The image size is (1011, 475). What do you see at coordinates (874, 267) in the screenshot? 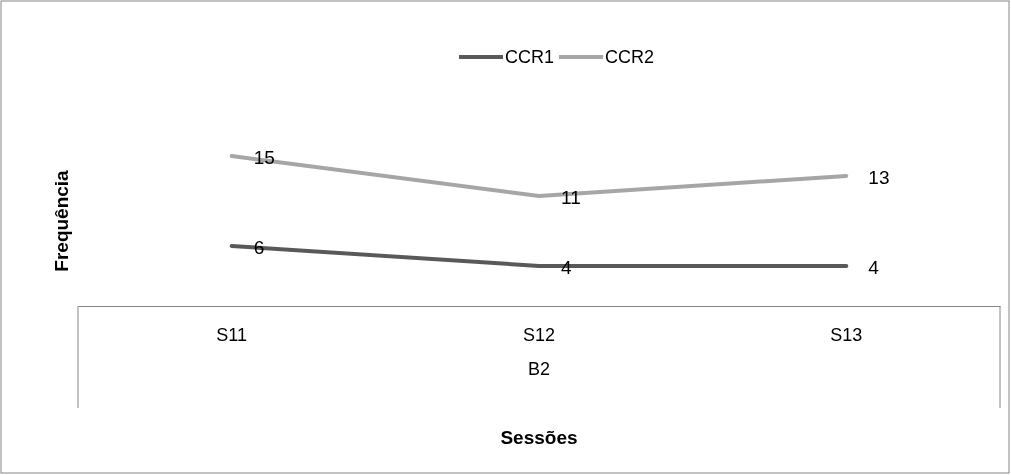
I see `data-label: 4` at bounding box center [874, 267].